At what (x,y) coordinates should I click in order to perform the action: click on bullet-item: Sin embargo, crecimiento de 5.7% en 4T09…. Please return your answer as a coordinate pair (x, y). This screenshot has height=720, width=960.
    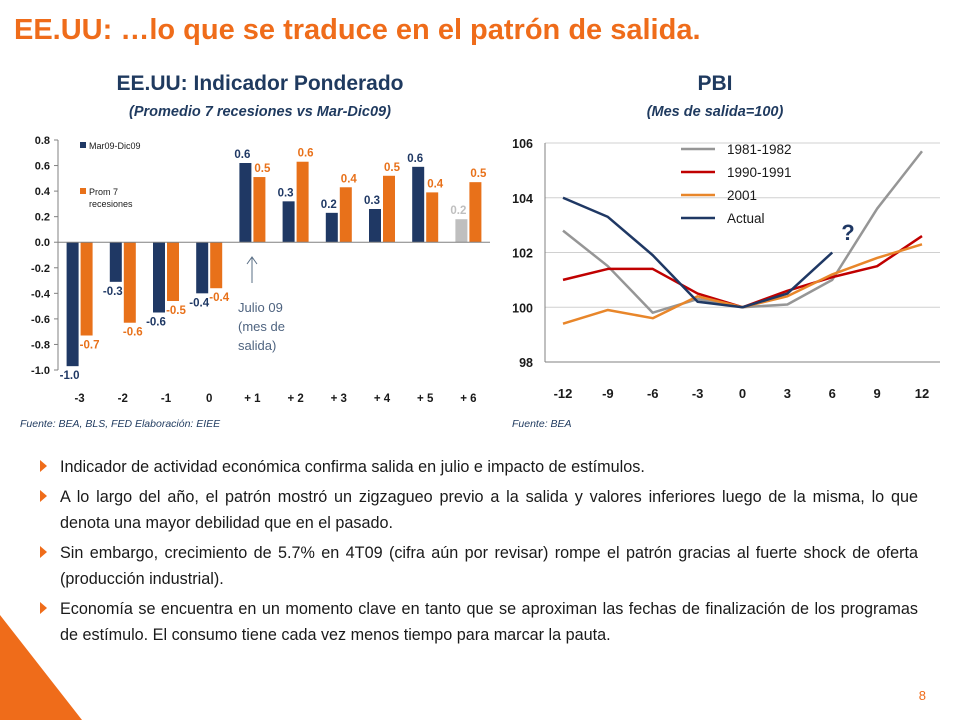
    Looking at the image, I should click on (479, 566).